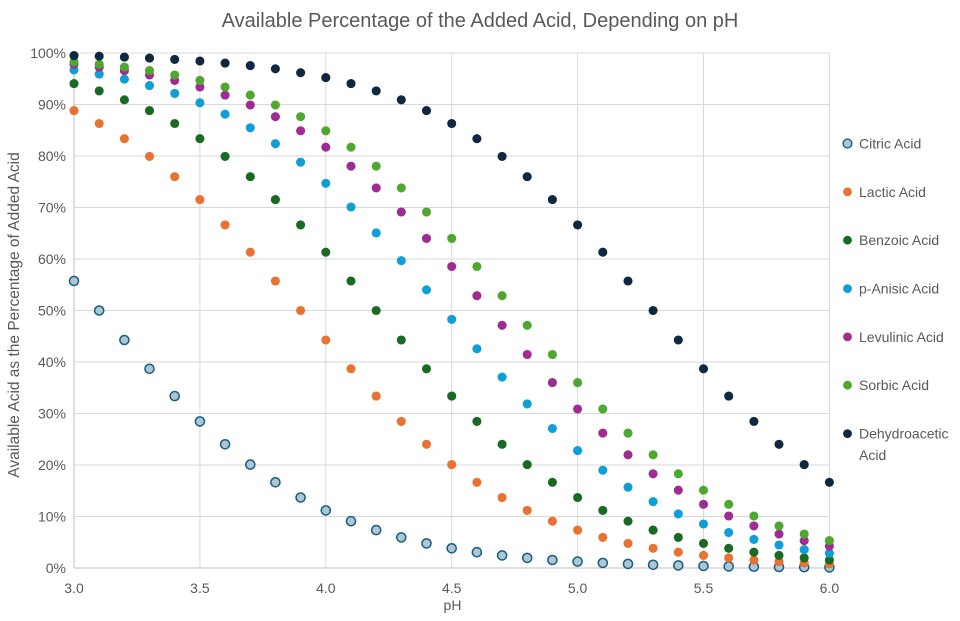  Describe the element at coordinates (48, 53) in the screenshot. I see `svg-text: 100%` at that location.